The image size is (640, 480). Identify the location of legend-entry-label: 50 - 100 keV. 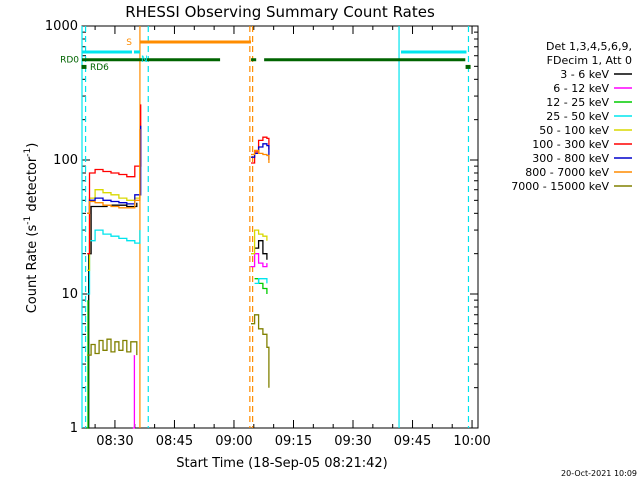
(574, 130).